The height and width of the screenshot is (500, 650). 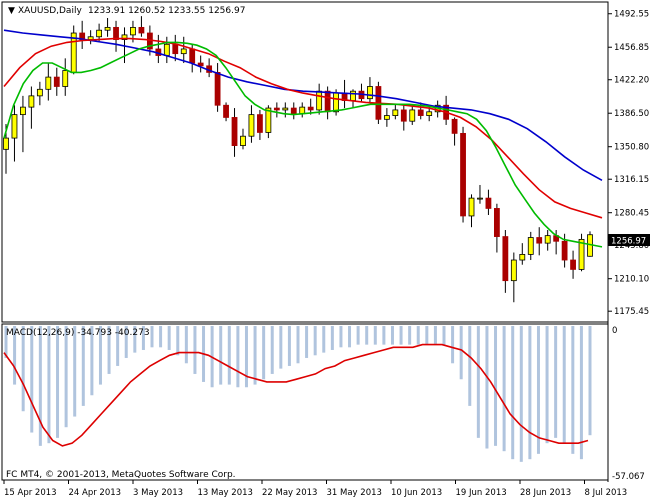 I want to click on macd-scale-bottom: -57.067, so click(x=628, y=477).